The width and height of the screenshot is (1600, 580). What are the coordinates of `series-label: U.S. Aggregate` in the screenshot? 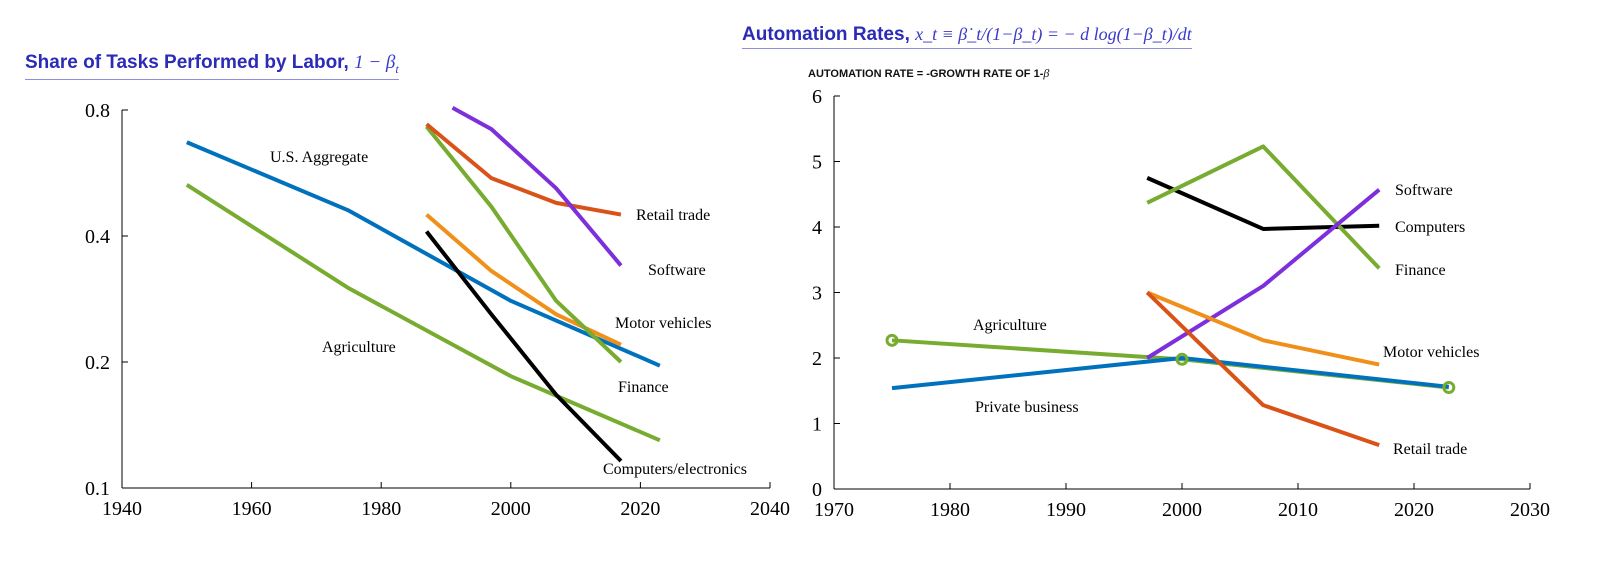 It's located at (319, 157).